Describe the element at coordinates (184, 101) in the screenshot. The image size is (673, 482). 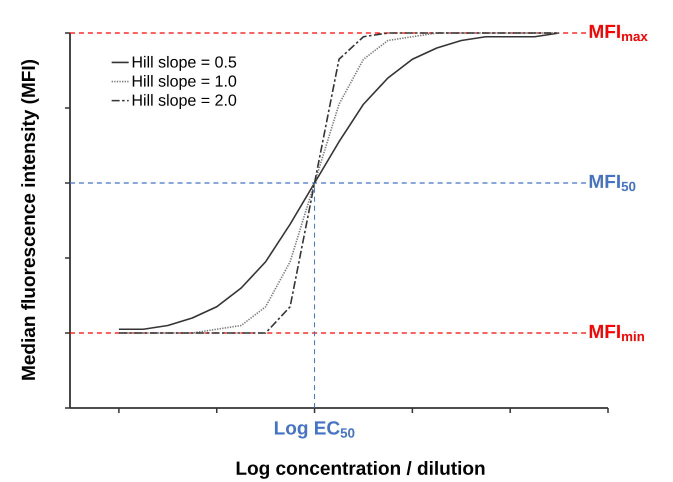
I see `legend-label: Hill slope = 2.0` at that location.